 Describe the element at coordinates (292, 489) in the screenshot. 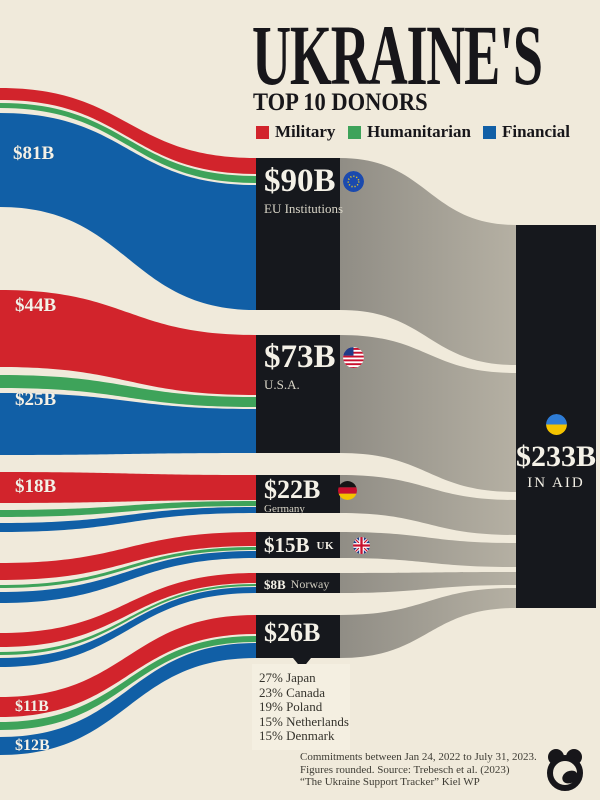

I see `germany-value: $22B` at that location.